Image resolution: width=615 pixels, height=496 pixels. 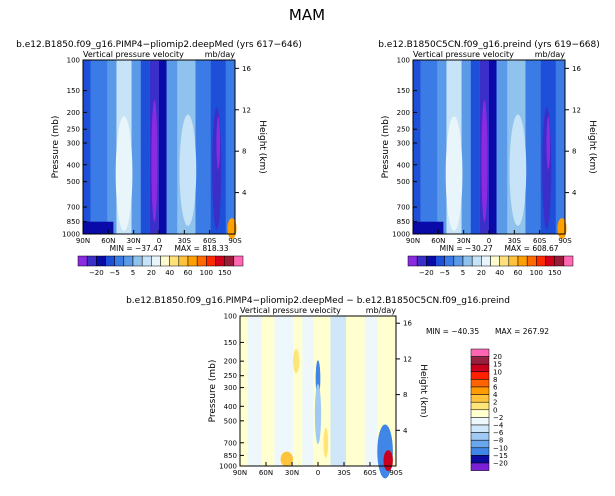 What do you see at coordinates (407, 324) in the screenshot?
I see `y-right-tick-label: 16` at bounding box center [407, 324].